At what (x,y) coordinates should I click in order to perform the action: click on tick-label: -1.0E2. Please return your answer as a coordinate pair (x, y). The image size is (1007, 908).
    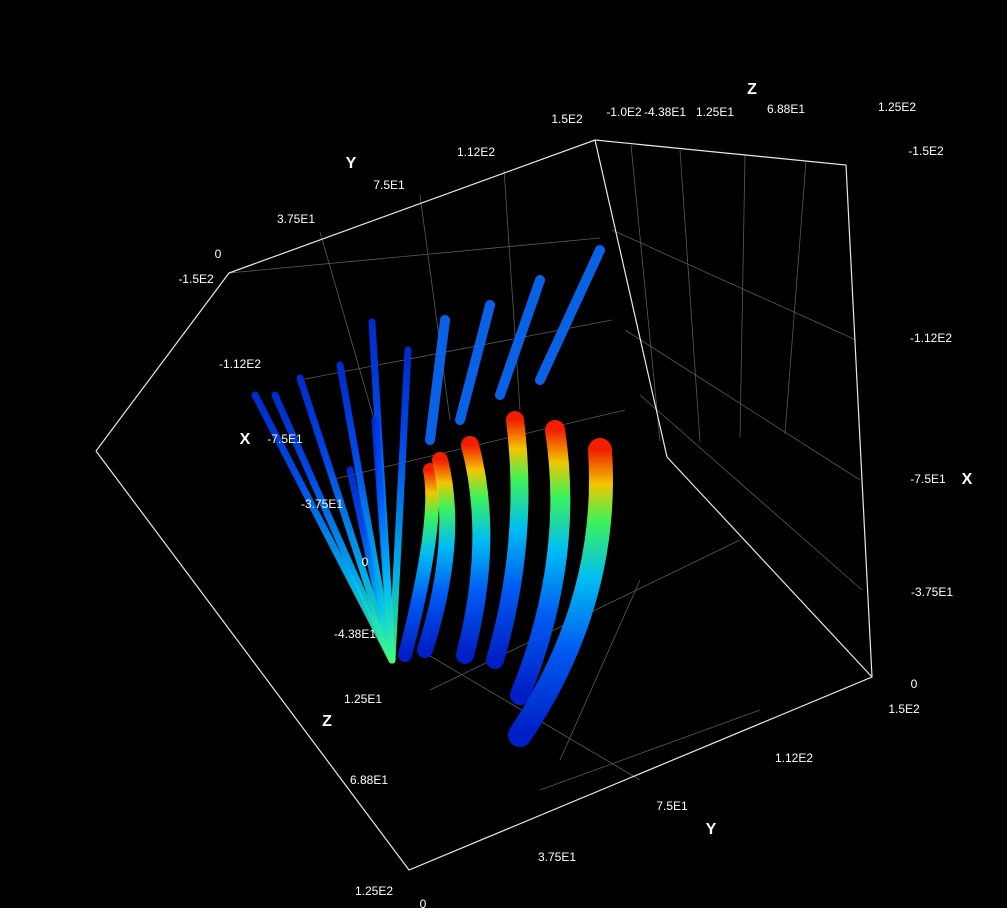
    Looking at the image, I should click on (624, 112).